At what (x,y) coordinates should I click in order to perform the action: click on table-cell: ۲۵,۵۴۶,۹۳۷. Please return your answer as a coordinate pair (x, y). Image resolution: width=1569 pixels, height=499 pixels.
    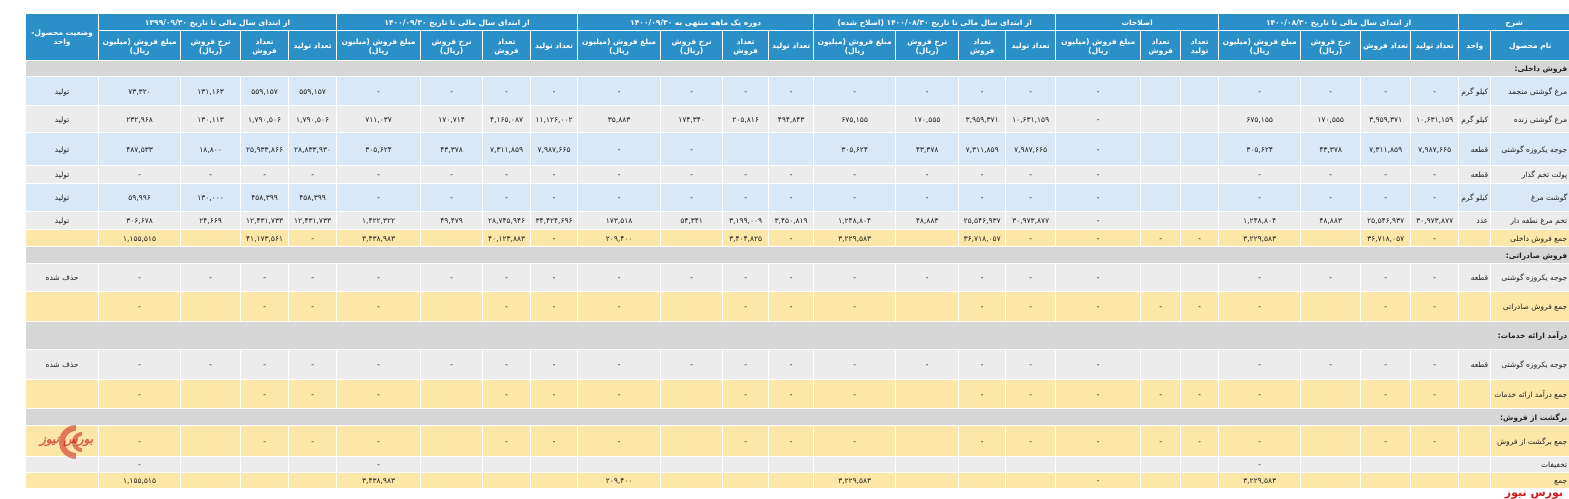
    Looking at the image, I should click on (1386, 220).